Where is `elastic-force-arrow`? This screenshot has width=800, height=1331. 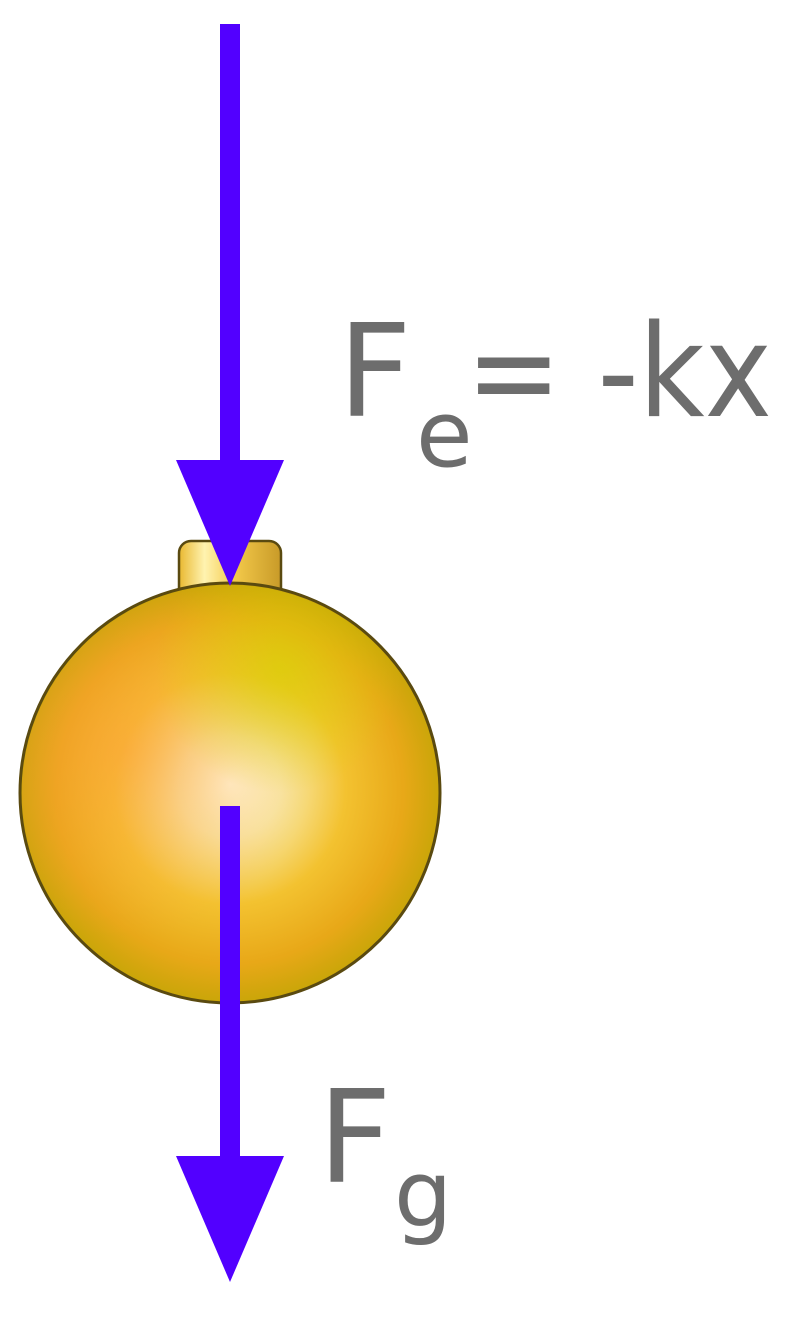 elastic-force-arrow is located at coordinates (230, 305).